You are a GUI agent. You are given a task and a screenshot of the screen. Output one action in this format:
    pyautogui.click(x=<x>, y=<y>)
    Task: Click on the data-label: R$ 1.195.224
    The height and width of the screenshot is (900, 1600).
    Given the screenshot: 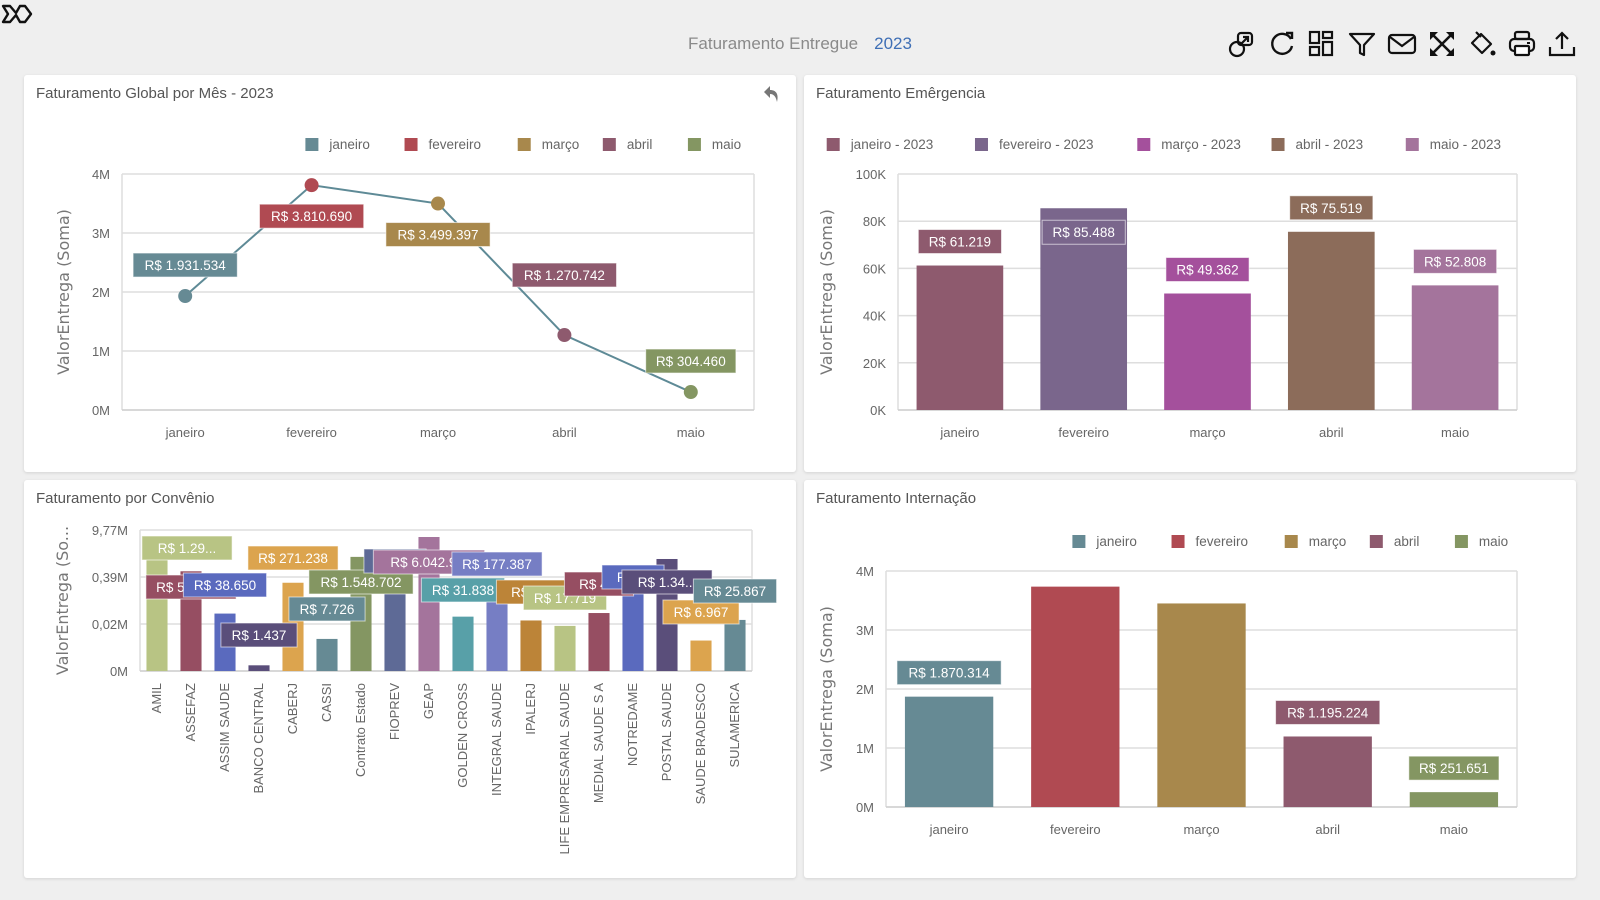 What is the action you would take?
    pyautogui.click(x=1328, y=712)
    